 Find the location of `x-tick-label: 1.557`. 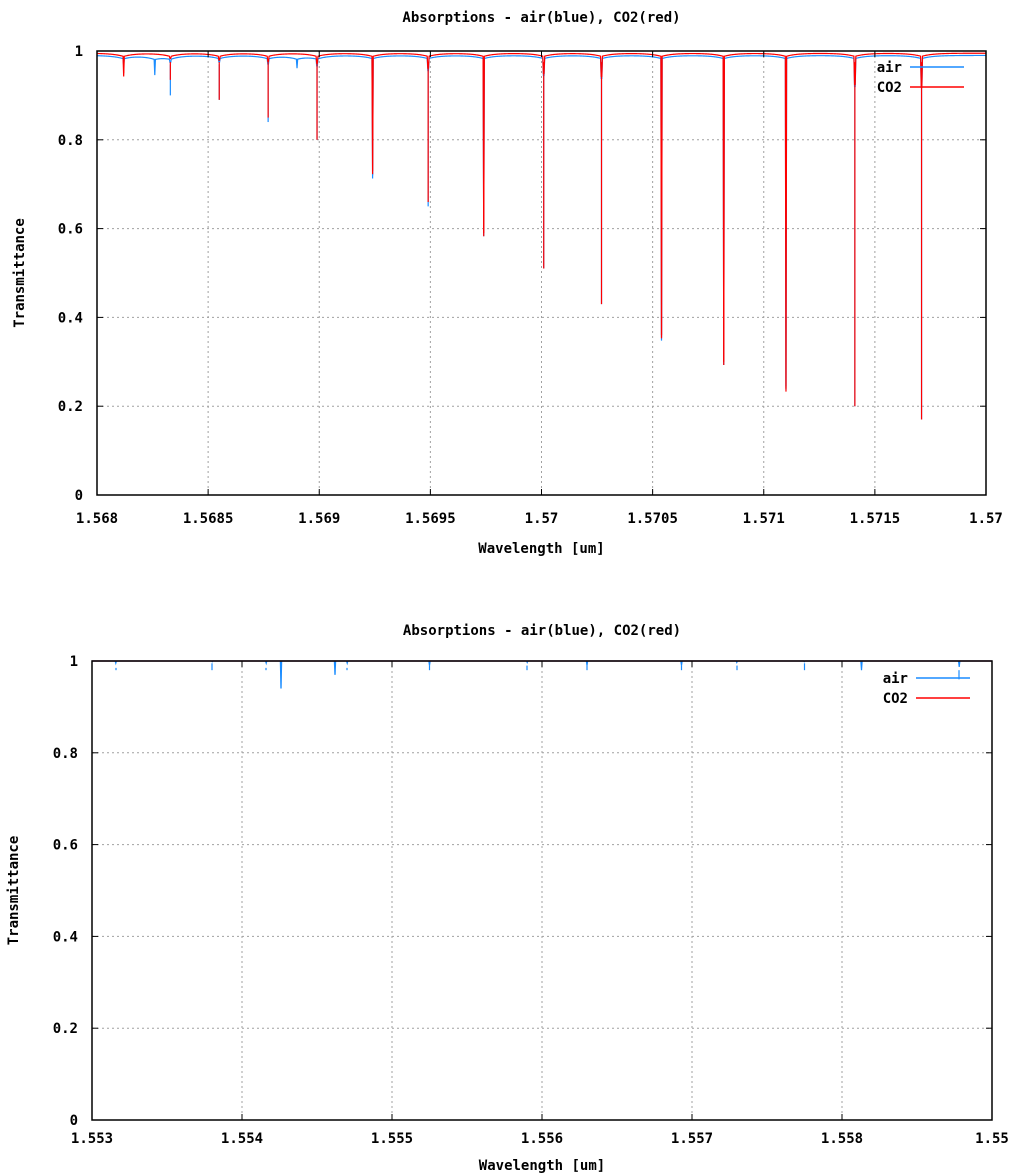

x-tick-label: 1.557 is located at coordinates (692, 1139).